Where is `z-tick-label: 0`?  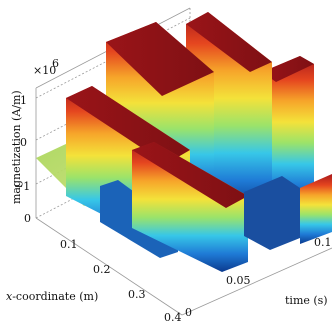
z-tick-label: 0 is located at coordinates (23, 142).